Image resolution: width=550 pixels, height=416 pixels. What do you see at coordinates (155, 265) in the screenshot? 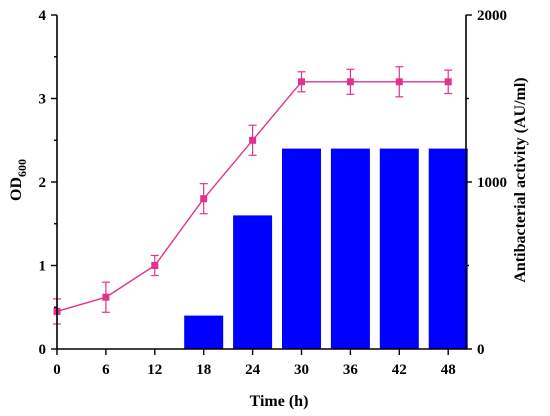
I see `od-point-12h` at bounding box center [155, 265].